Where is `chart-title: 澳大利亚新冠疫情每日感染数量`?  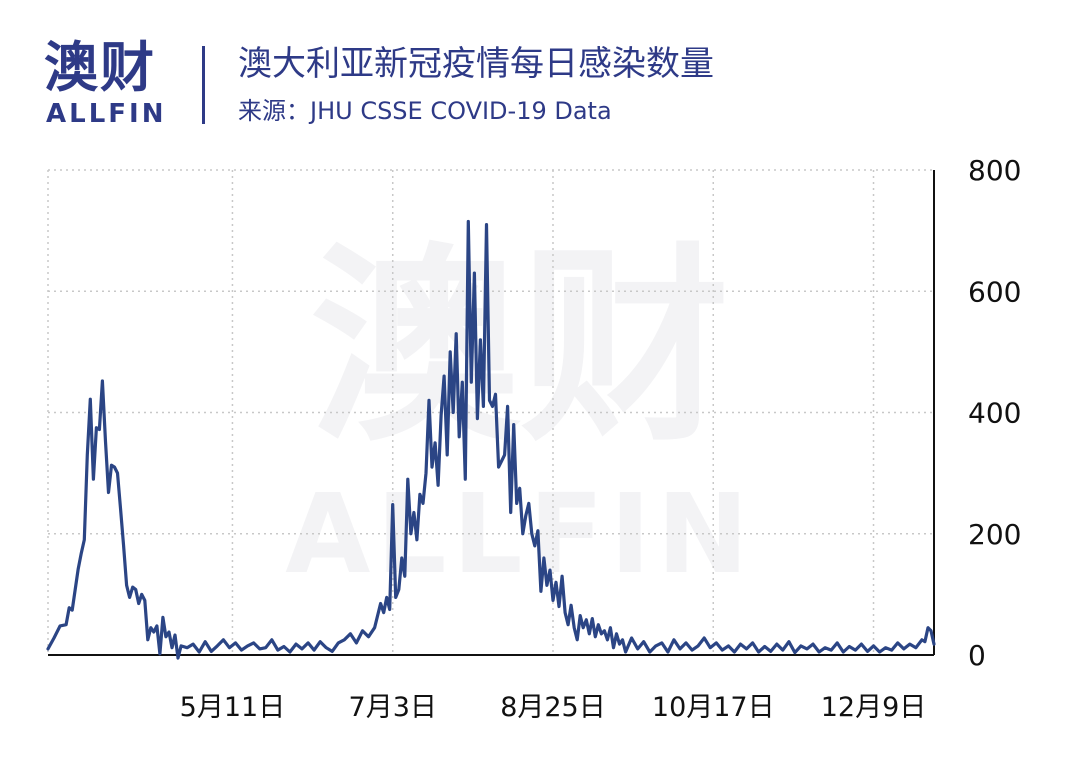
chart-title: 澳大利亚新冠疫情每日感染数量 is located at coordinates (476, 64).